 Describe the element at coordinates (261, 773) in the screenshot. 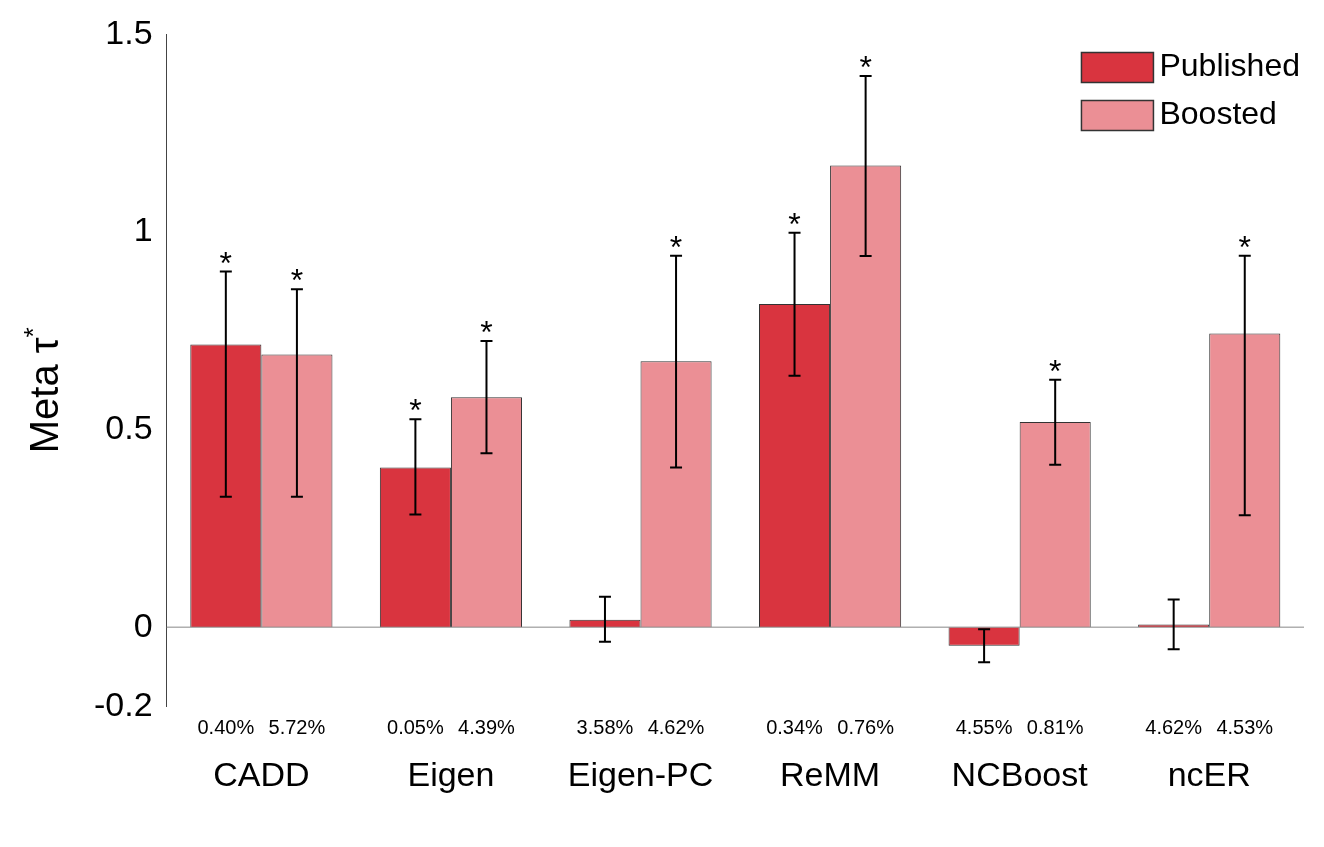

I see `x-tick-label: CADD` at that location.